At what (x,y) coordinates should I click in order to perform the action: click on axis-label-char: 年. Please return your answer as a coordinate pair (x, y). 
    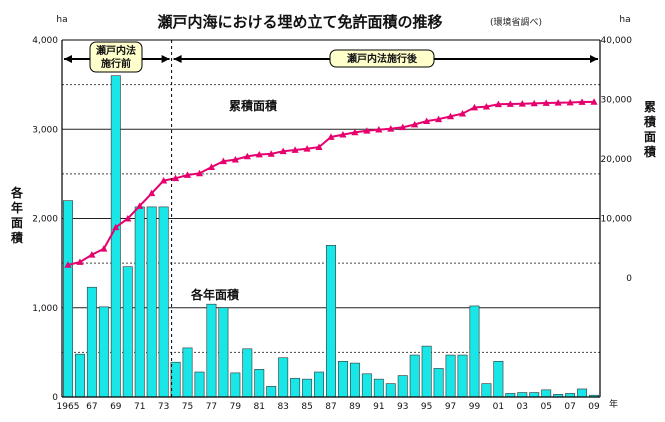
    Looking at the image, I should click on (17, 207).